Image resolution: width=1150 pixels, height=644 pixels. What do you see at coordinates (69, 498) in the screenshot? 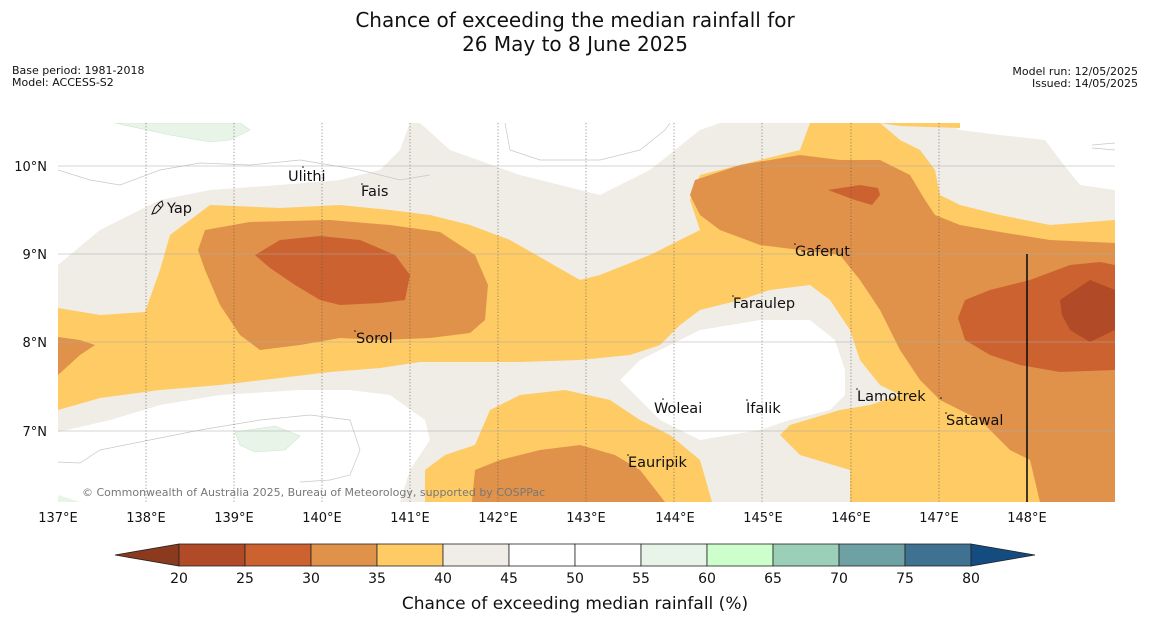
I see `band-55-60-corner` at bounding box center [69, 498].